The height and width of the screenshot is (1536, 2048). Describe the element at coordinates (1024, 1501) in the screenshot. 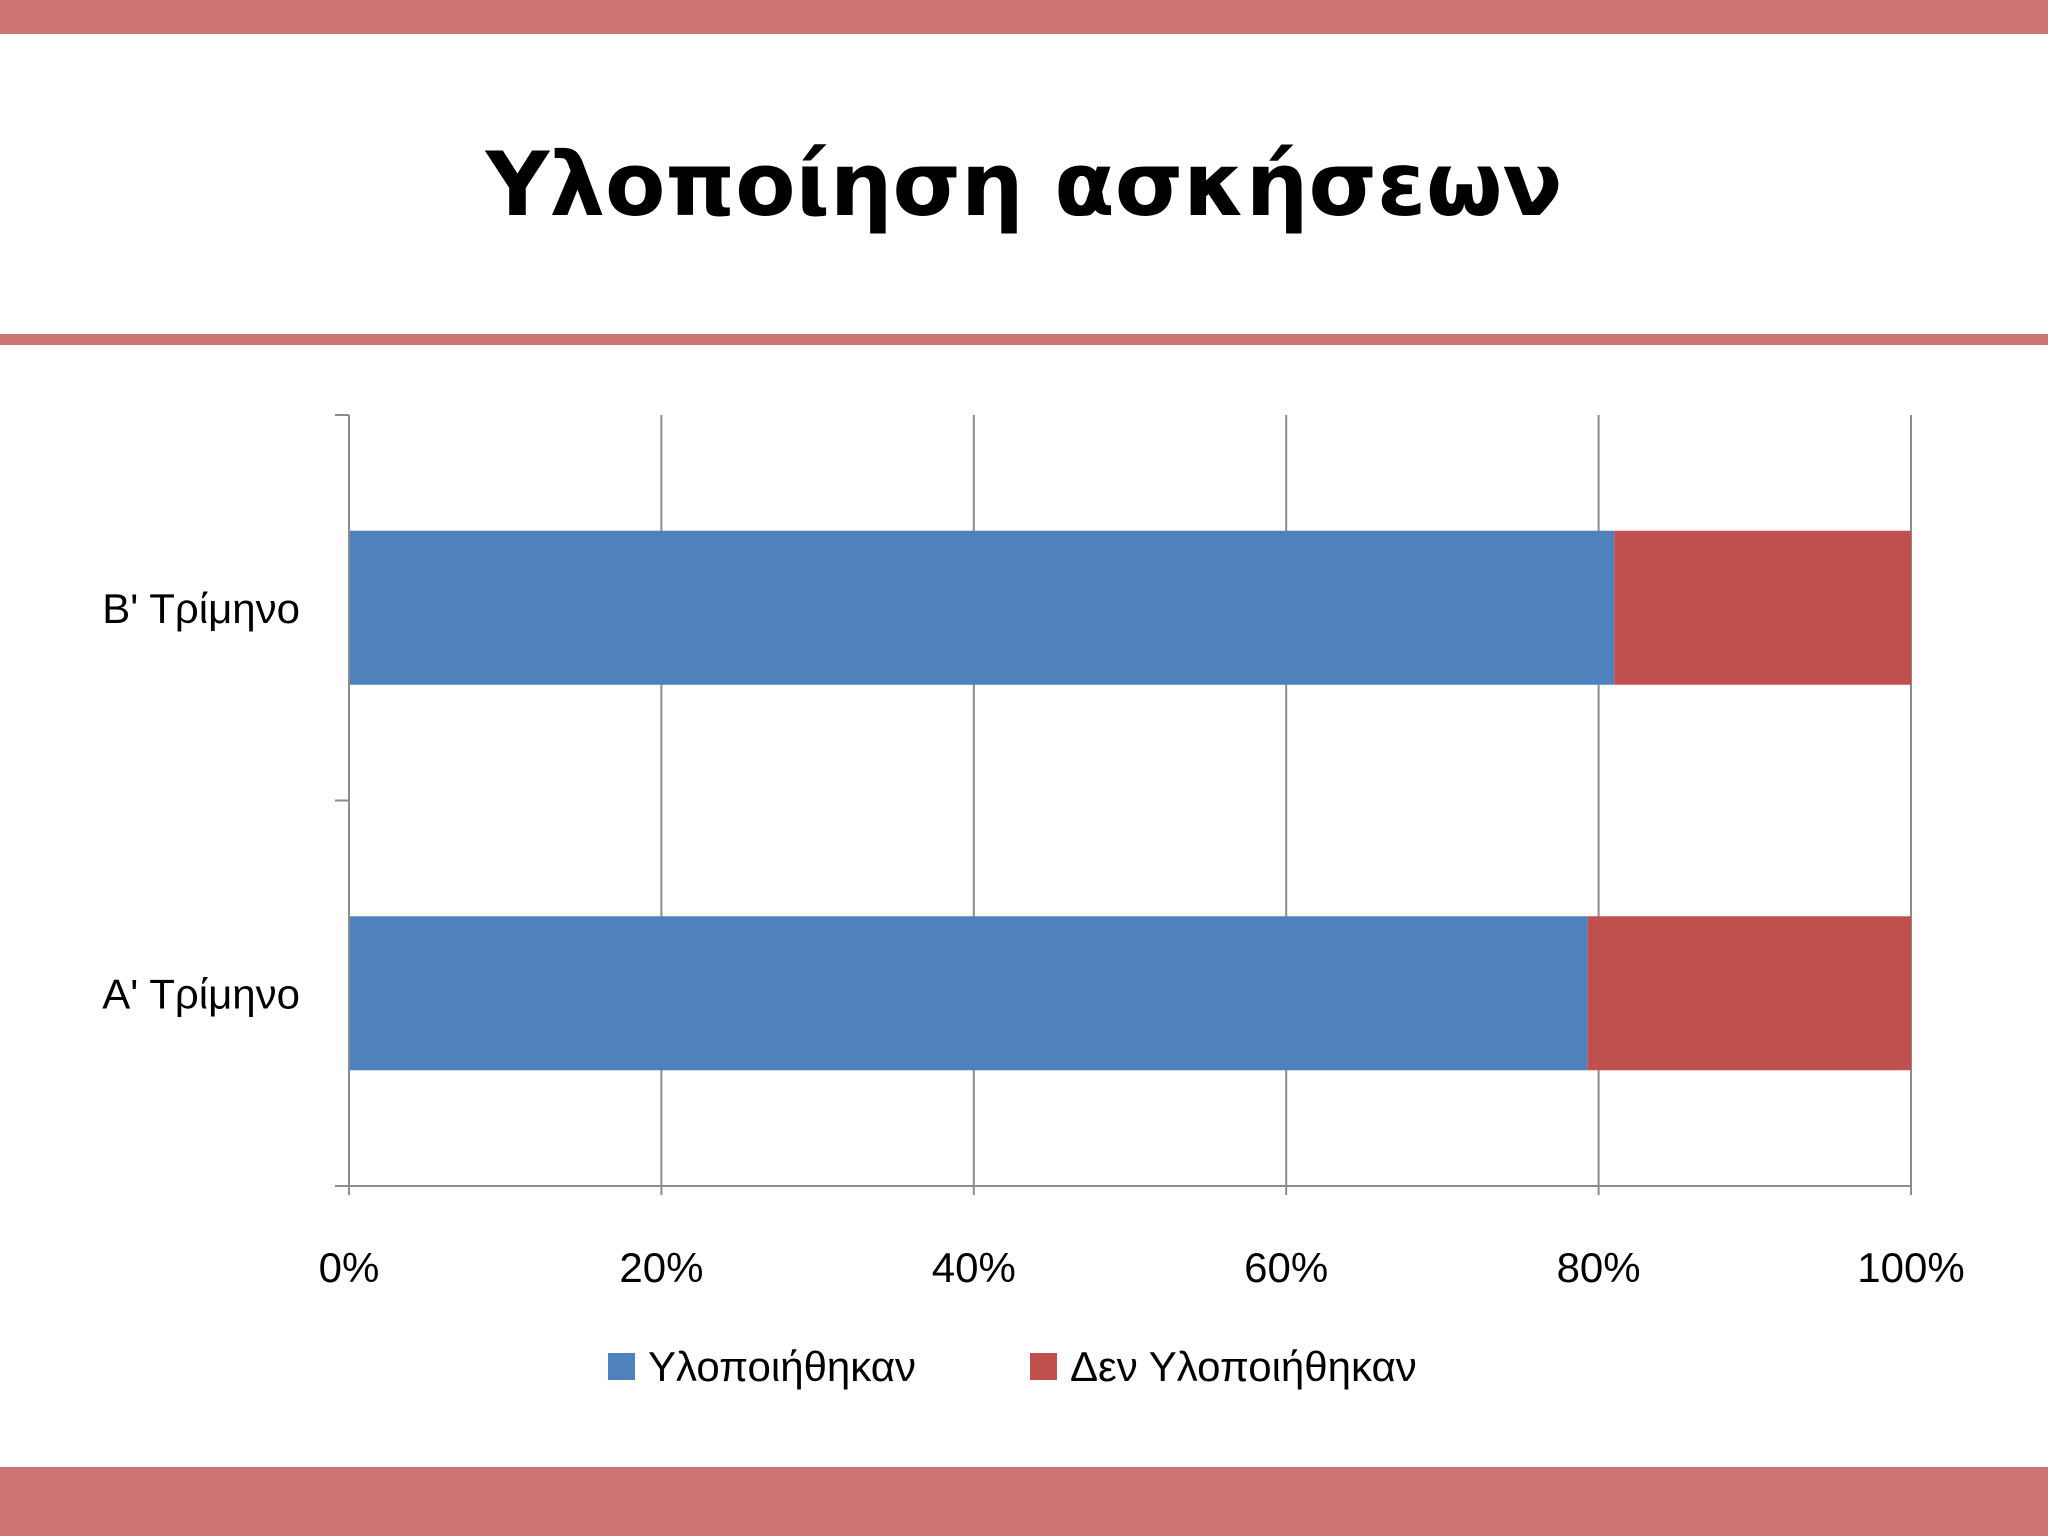

I see `bottom-accent-band` at that location.